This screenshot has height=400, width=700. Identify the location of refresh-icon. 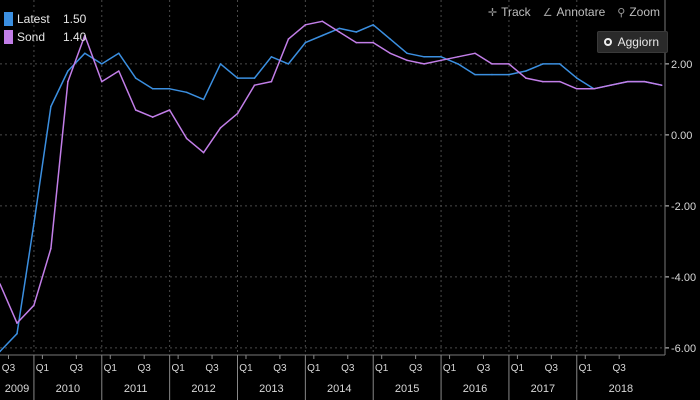
(607, 42).